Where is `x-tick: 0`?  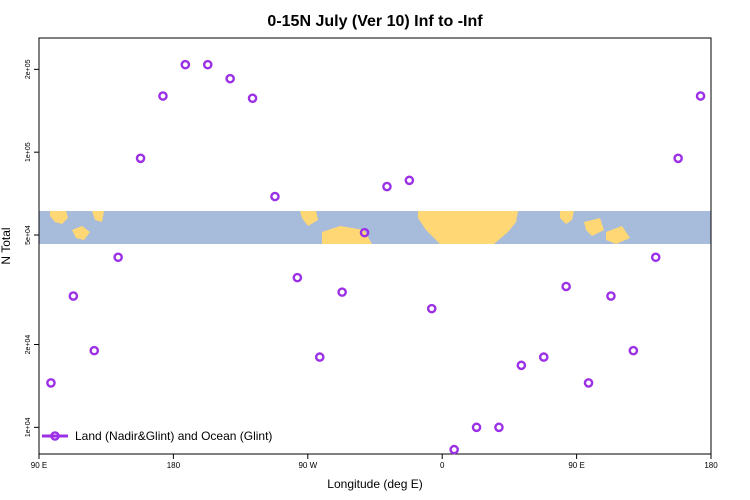 x-tick: 0 is located at coordinates (442, 462).